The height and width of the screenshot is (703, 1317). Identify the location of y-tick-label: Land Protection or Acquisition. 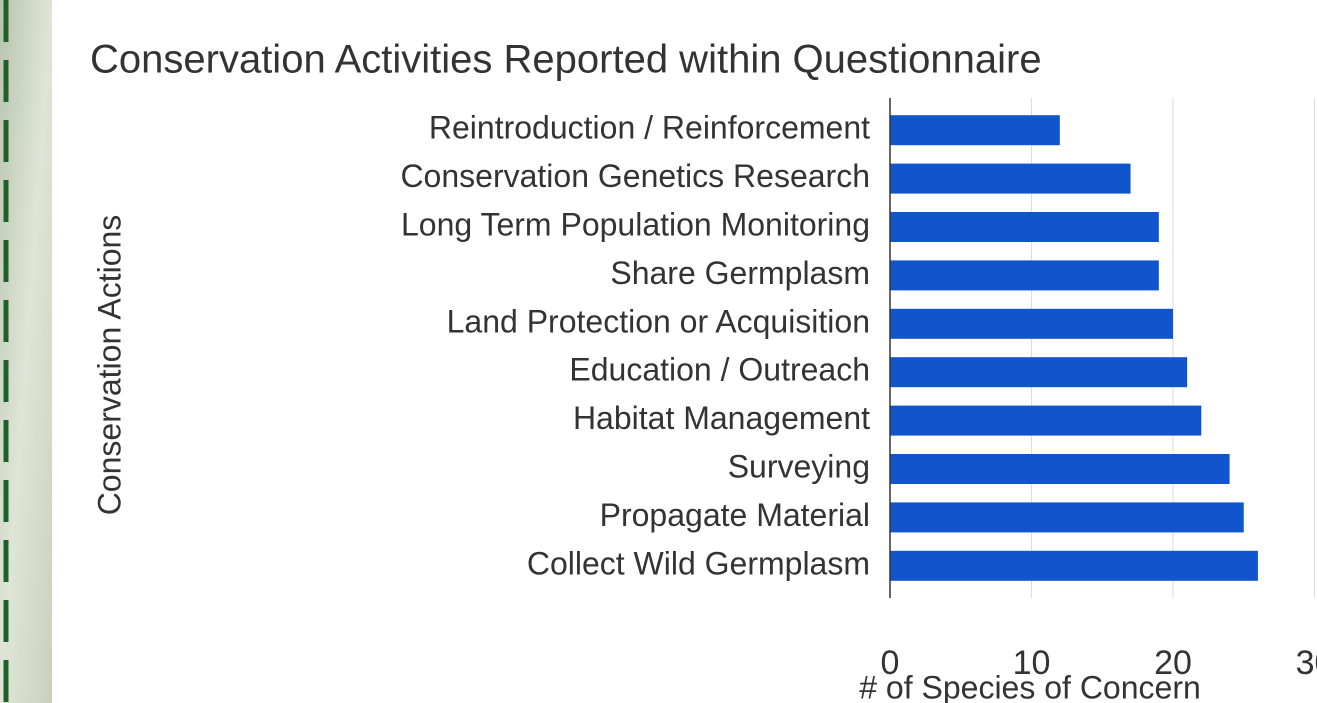
(658, 321).